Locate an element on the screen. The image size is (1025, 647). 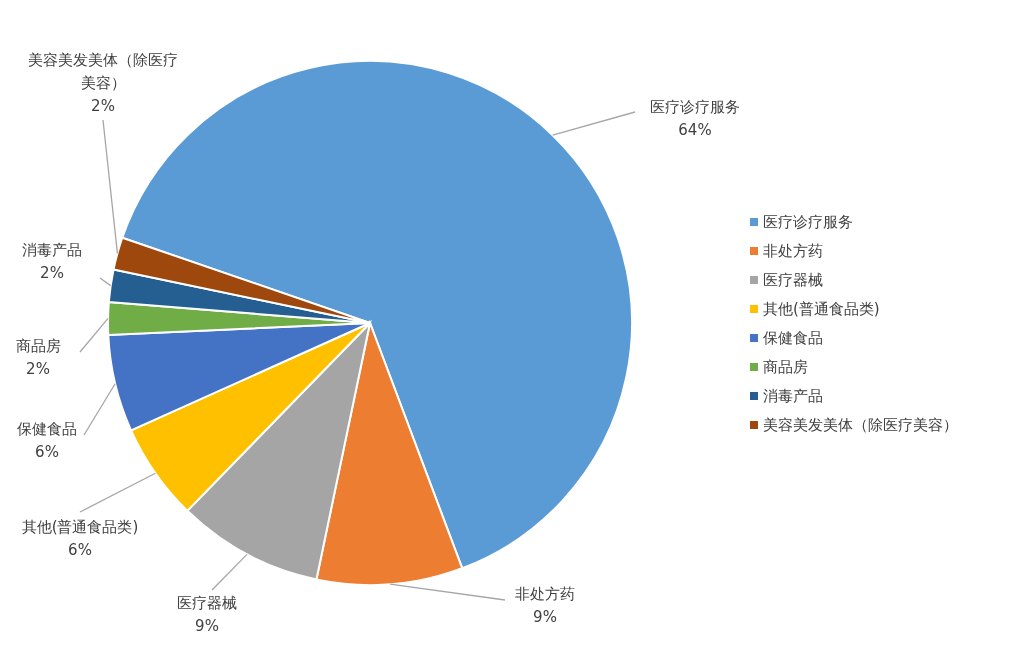
slice-label: 商品房 is located at coordinates (38, 346).